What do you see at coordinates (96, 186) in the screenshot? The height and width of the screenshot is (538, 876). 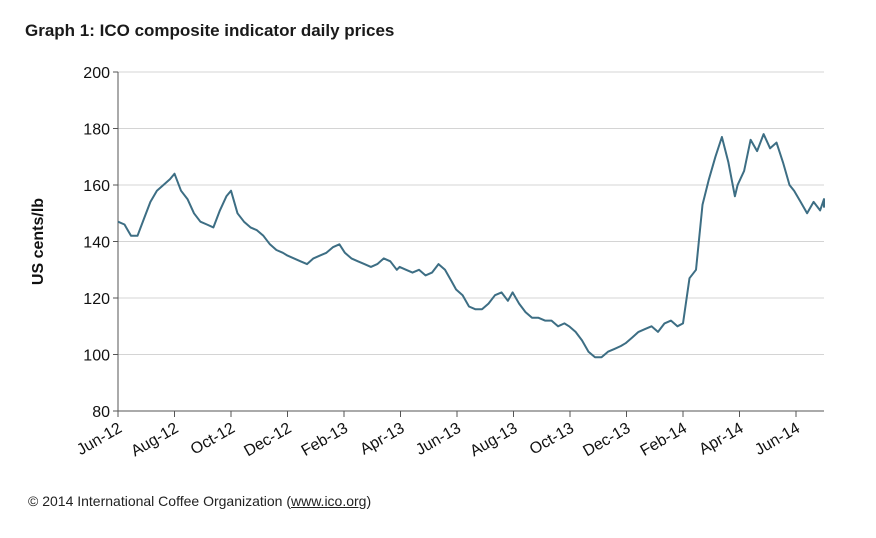 I see `y-tick-label: 160` at bounding box center [96, 186].